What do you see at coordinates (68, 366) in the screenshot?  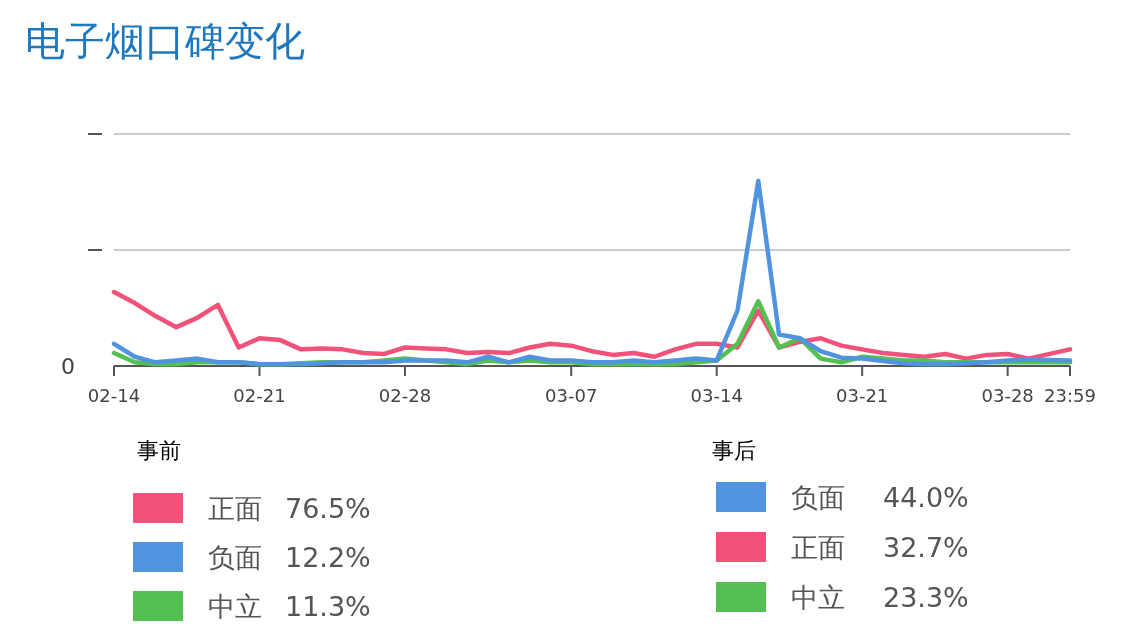 I see `text: 0` at bounding box center [68, 366].